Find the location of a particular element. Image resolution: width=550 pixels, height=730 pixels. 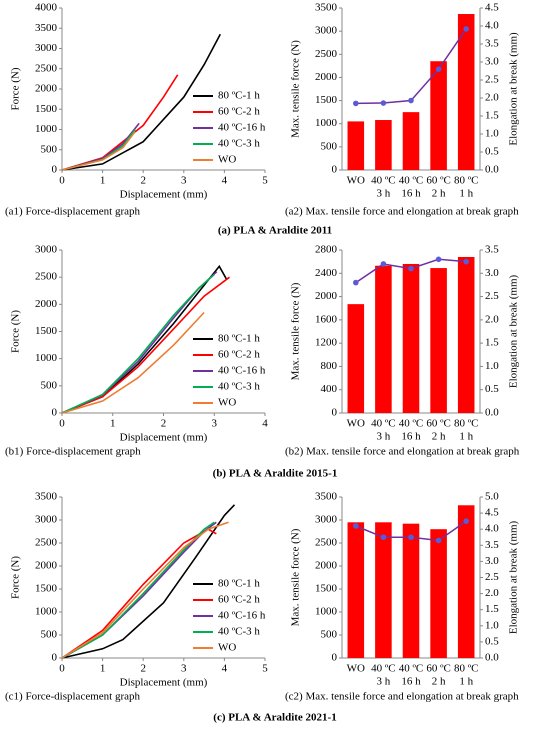

x-tick-label: 2 h is located at coordinates (439, 682).